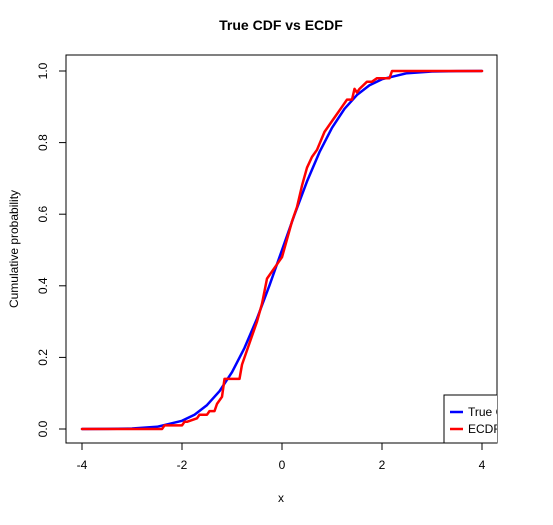  I want to click on y-tick-label: 1.0, so click(43, 70).